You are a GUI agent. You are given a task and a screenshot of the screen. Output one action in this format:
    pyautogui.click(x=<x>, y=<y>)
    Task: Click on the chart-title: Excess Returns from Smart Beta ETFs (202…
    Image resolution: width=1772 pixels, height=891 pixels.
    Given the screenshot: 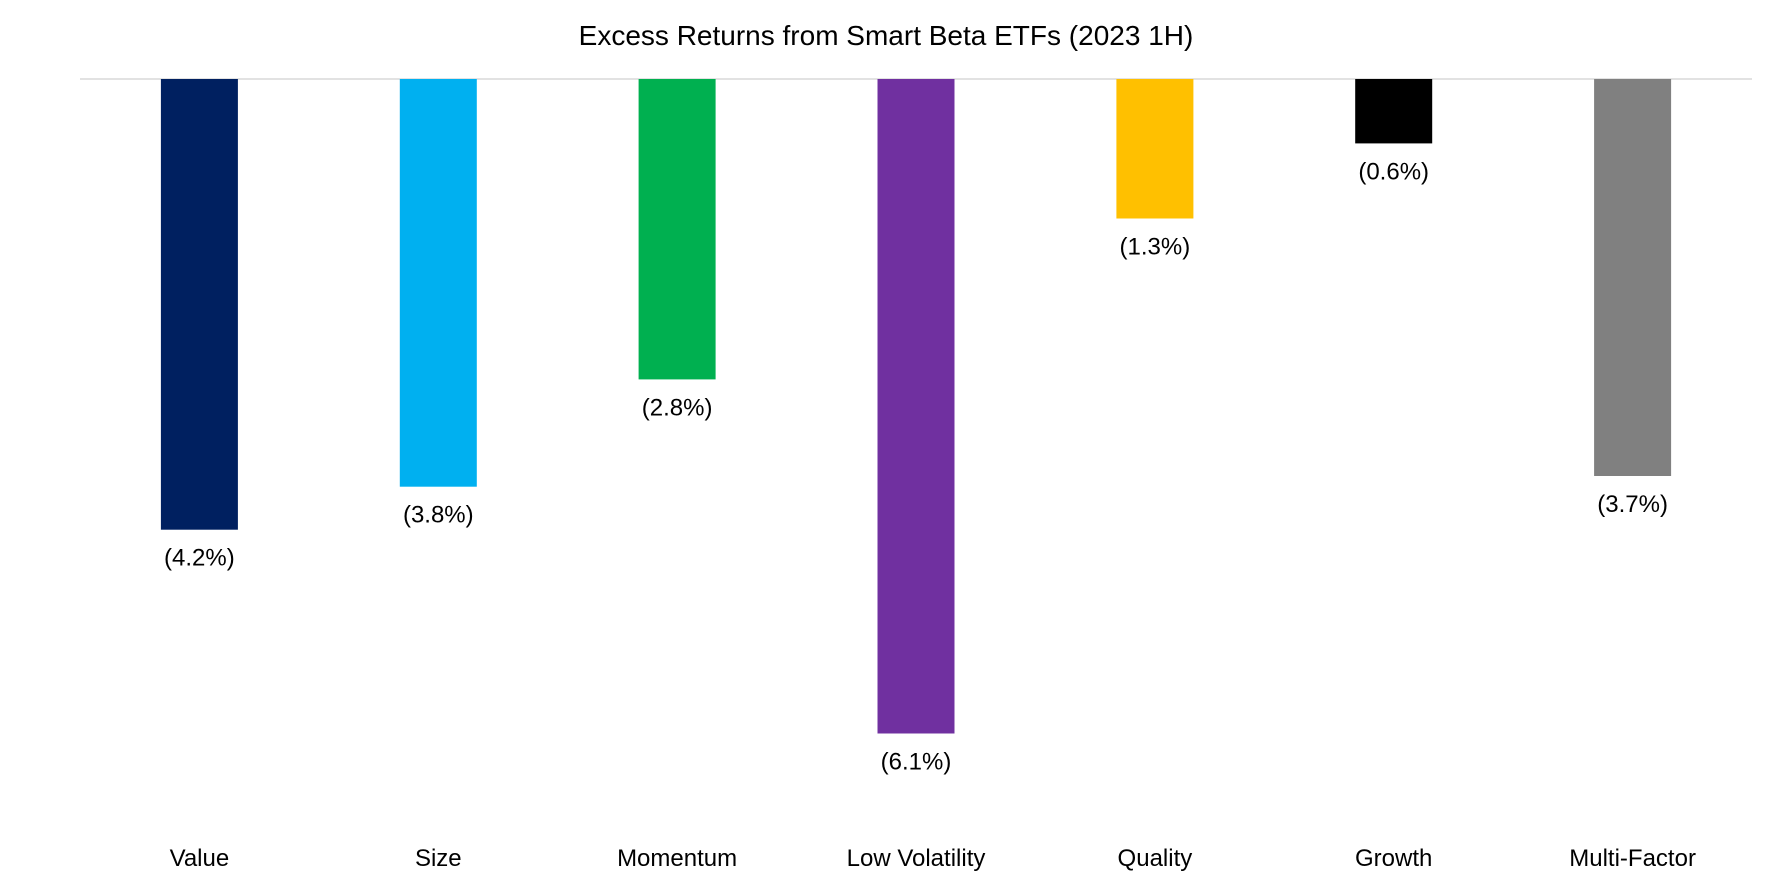 What is the action you would take?
    pyautogui.click(x=886, y=35)
    